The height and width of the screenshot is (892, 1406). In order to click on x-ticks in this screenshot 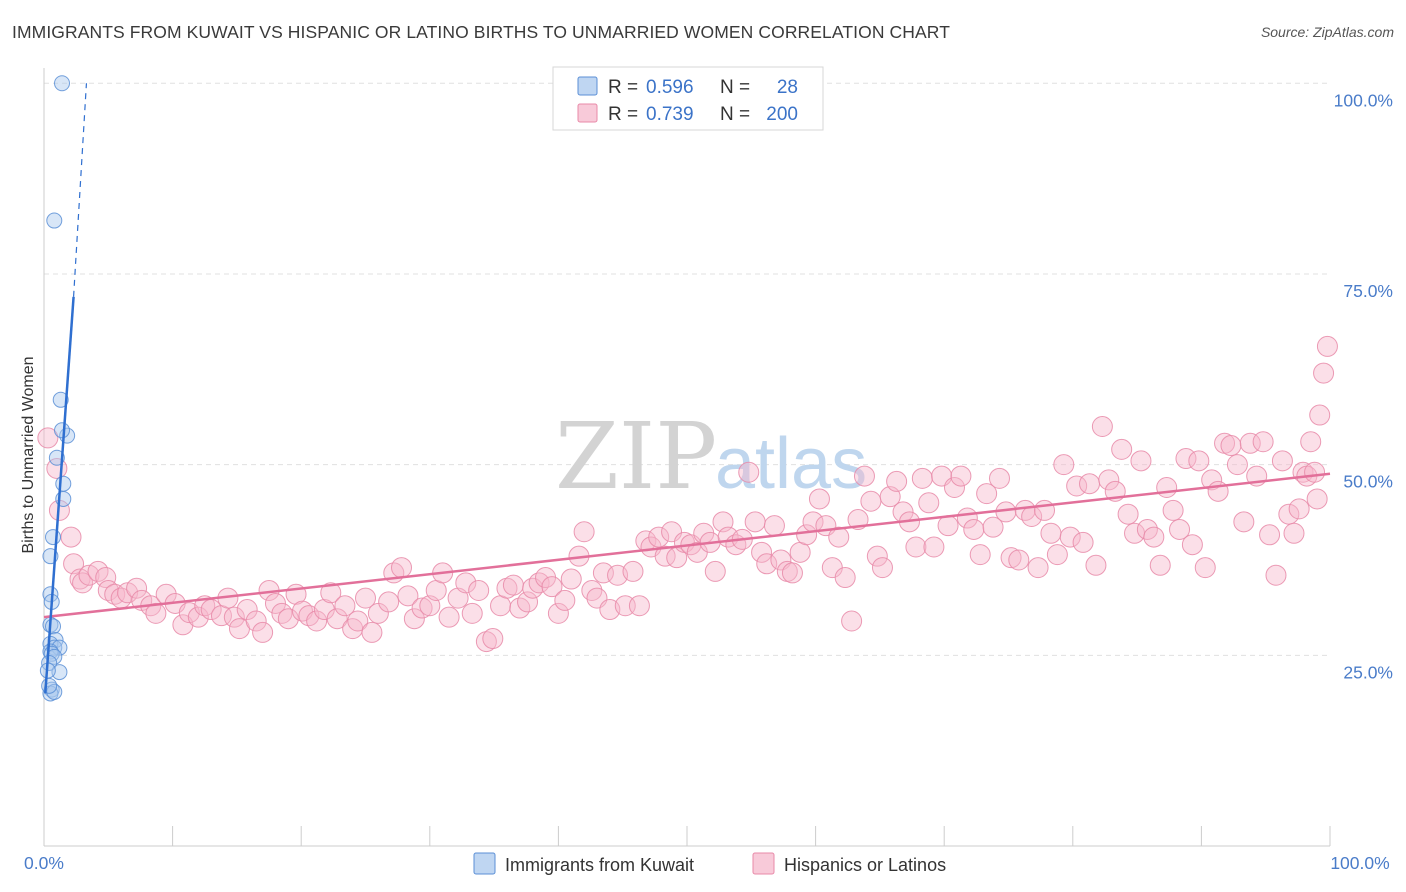, I will do `click(751, 836)`.